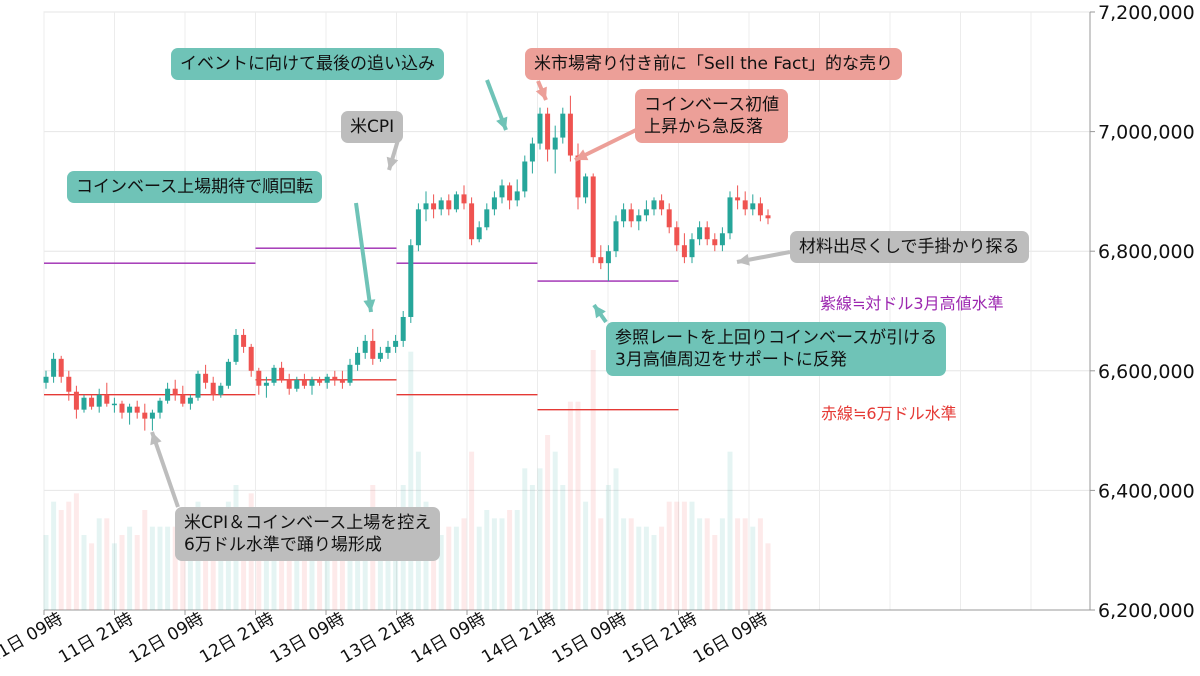 The height and width of the screenshot is (676, 1200). What do you see at coordinates (1146, 611) in the screenshot?
I see `y-tick-label: 6,200,000` at bounding box center [1146, 611].